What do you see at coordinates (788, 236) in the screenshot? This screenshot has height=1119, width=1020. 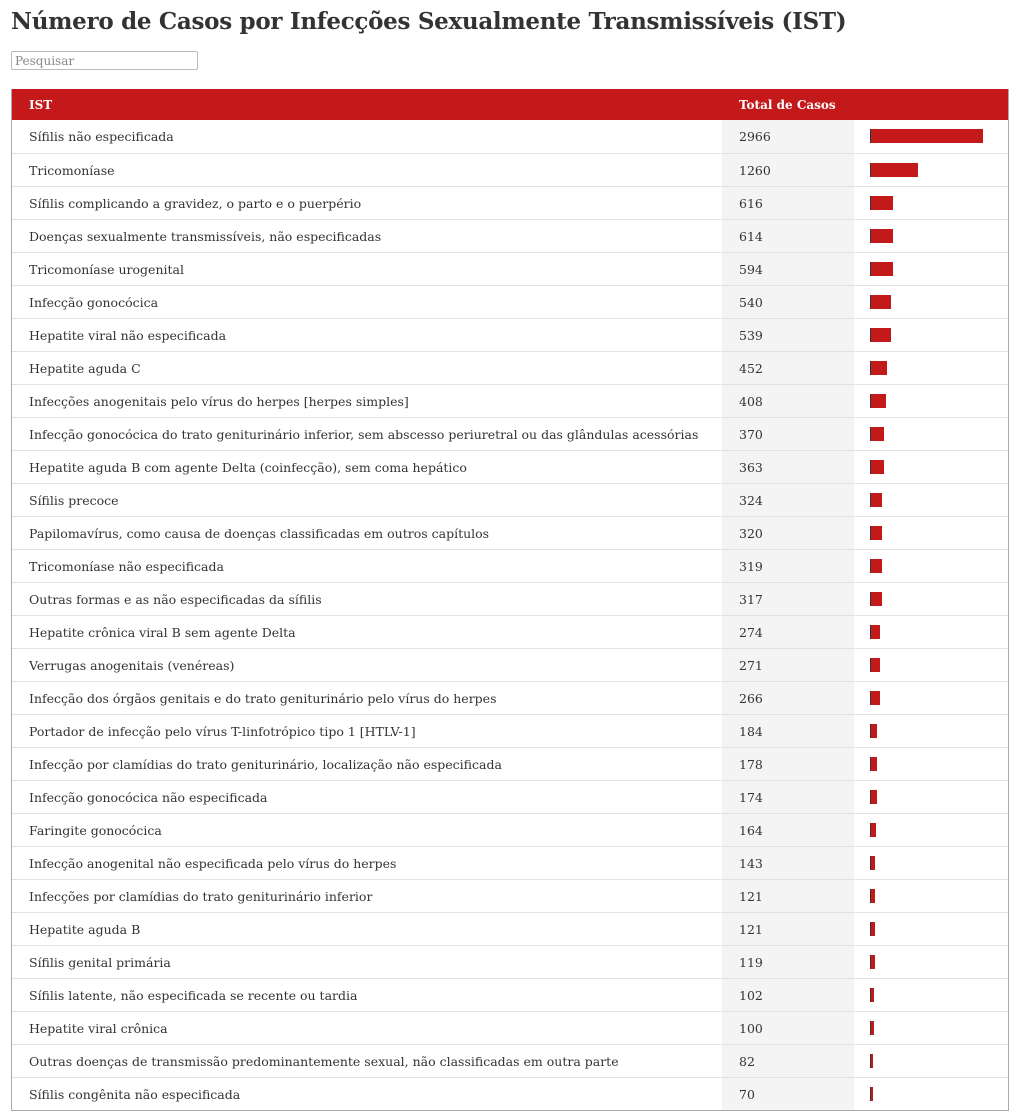 I see `row-value: 614` at bounding box center [788, 236].